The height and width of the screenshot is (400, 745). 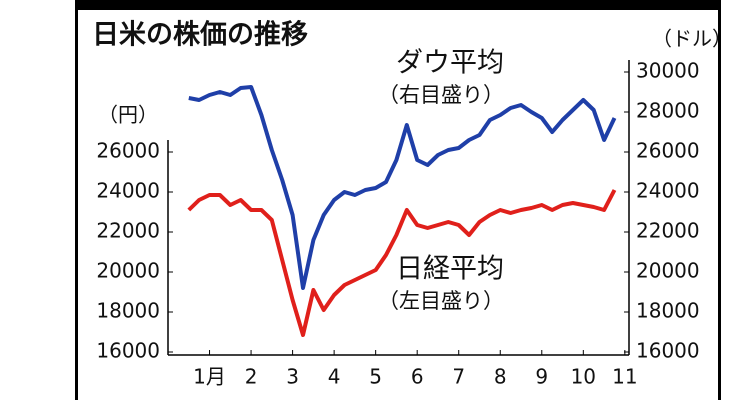 I want to click on series-label: 日経平均, so click(x=450, y=269).